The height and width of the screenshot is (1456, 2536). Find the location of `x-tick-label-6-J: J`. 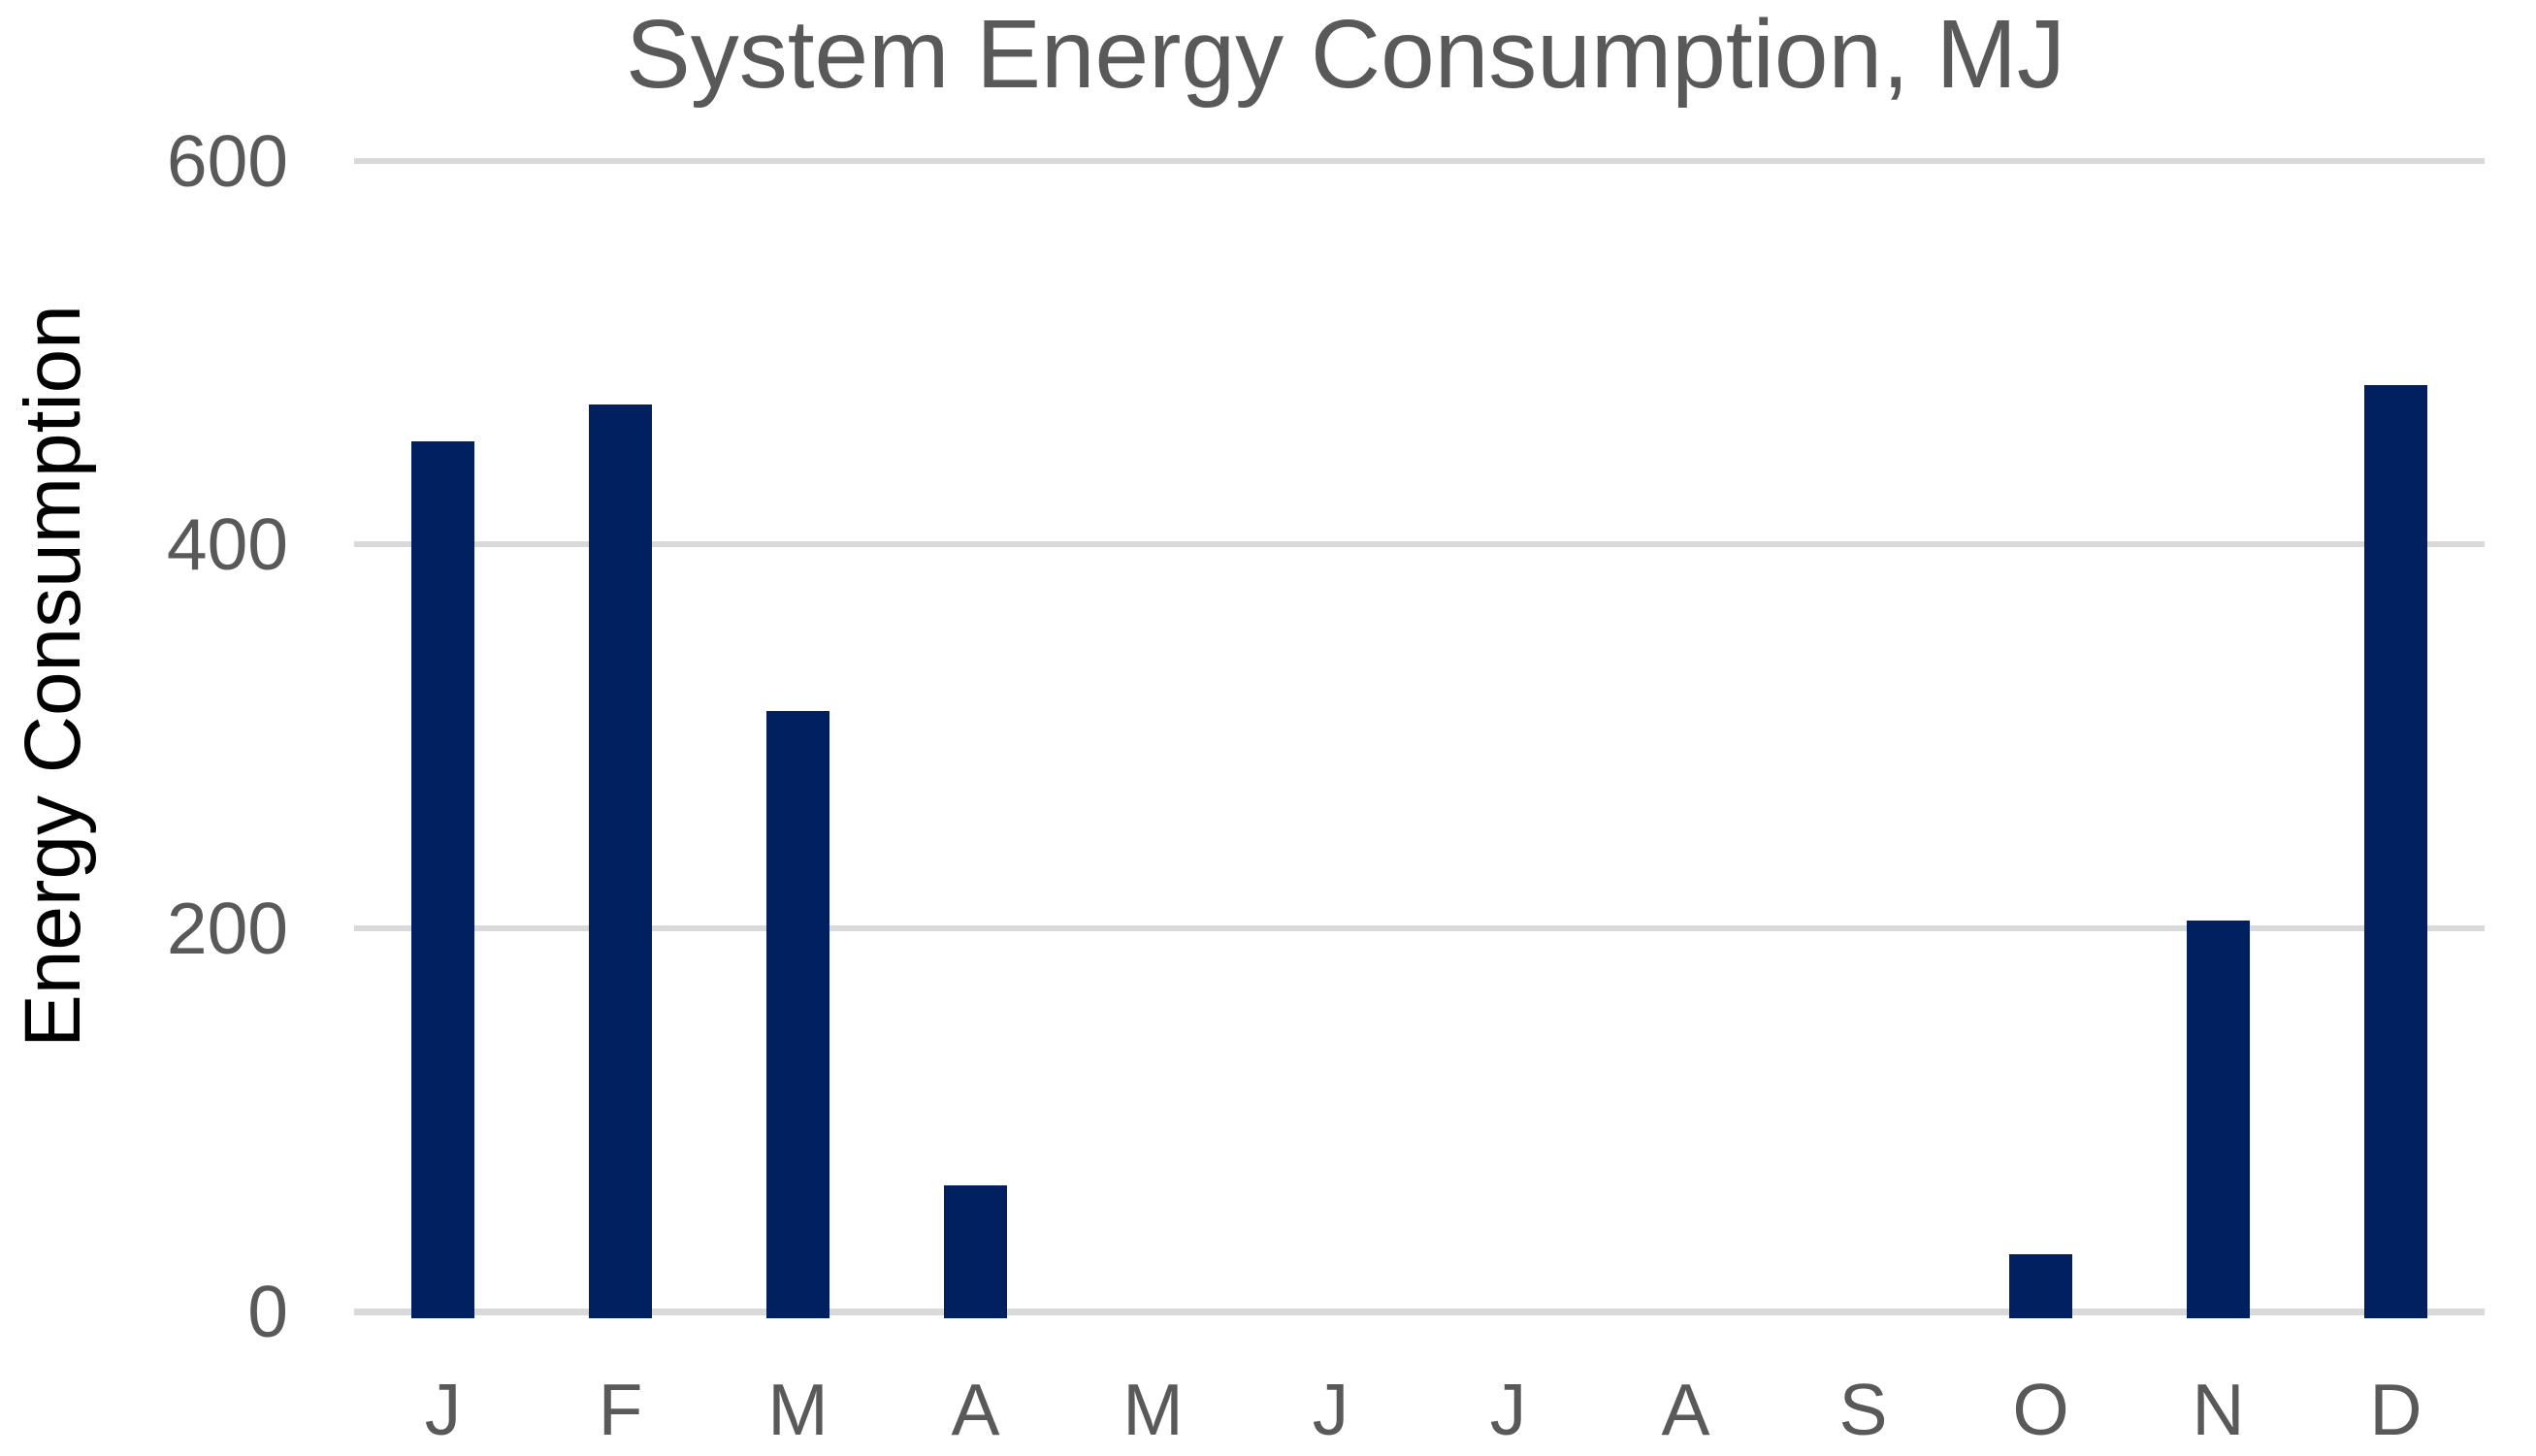

x-tick-label-6-J: J is located at coordinates (1330, 1409).